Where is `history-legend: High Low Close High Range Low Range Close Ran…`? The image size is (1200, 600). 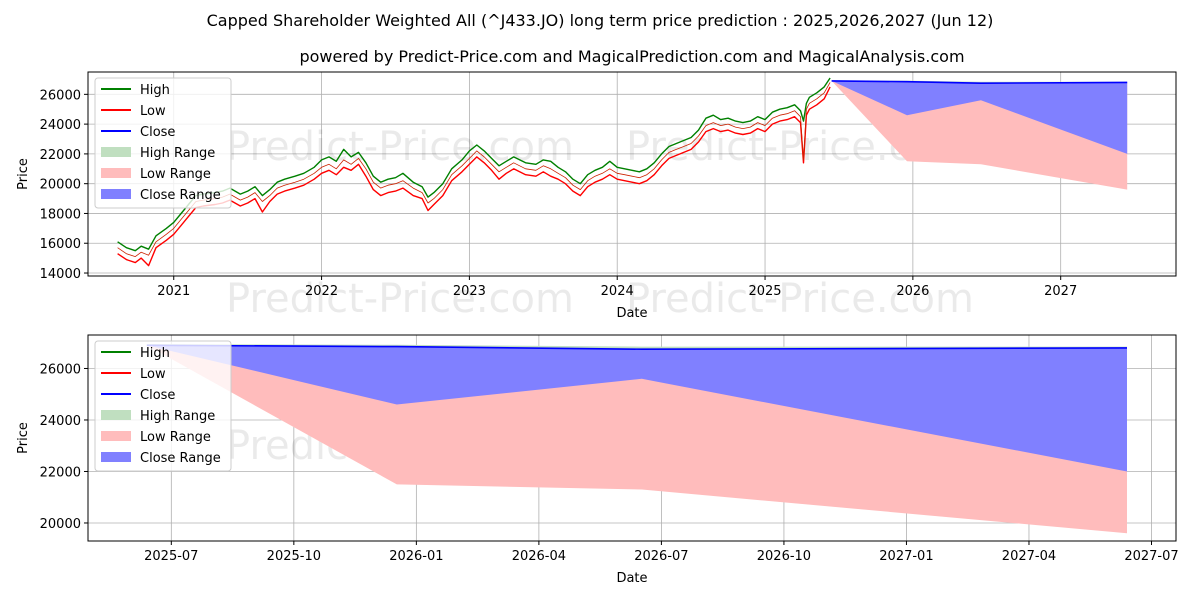
history-legend: High Low Close High Range Low Range Close Ran… is located at coordinates (163, 143).